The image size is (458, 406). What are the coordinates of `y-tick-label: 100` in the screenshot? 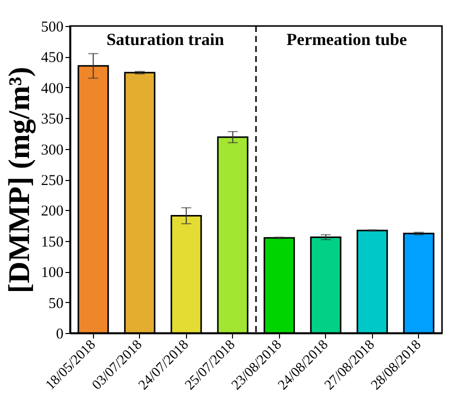 It's located at (52, 273).